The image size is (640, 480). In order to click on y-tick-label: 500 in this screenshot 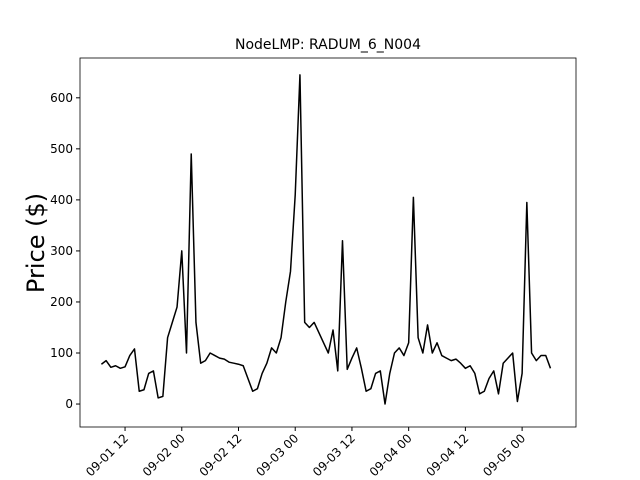, I will do `click(61, 149)`.